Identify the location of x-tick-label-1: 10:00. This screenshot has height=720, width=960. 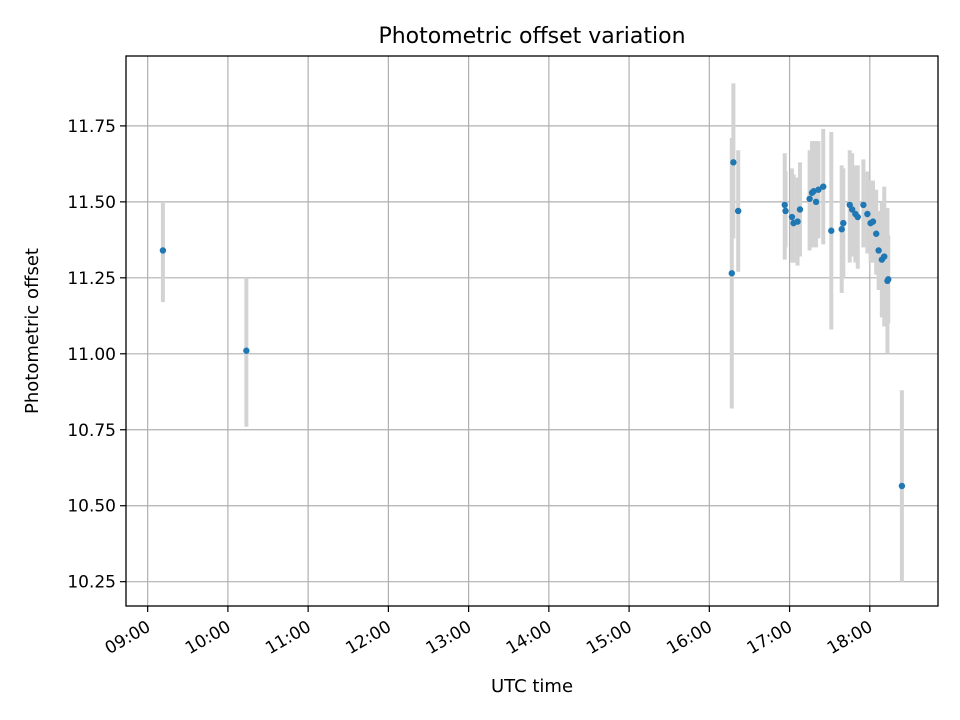
(208, 638).